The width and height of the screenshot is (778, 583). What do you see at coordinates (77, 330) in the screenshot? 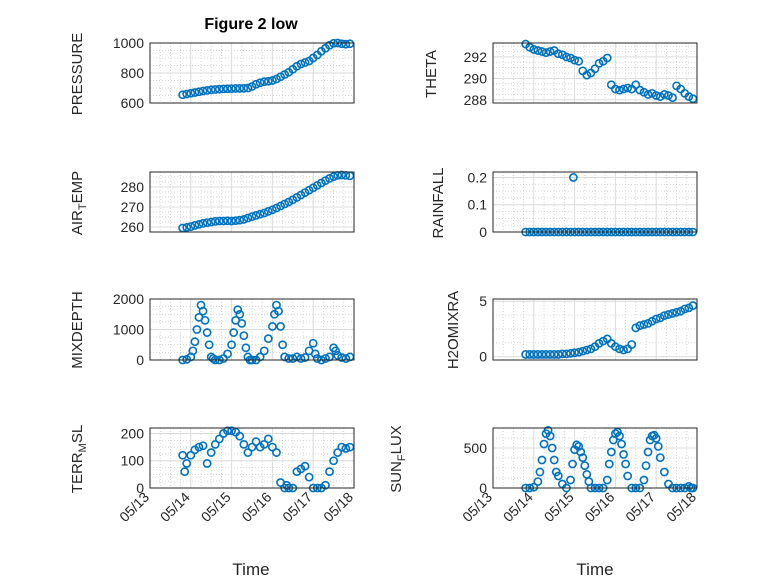
I see `ylabel-mixdepth: MIXDEPTH` at bounding box center [77, 330].